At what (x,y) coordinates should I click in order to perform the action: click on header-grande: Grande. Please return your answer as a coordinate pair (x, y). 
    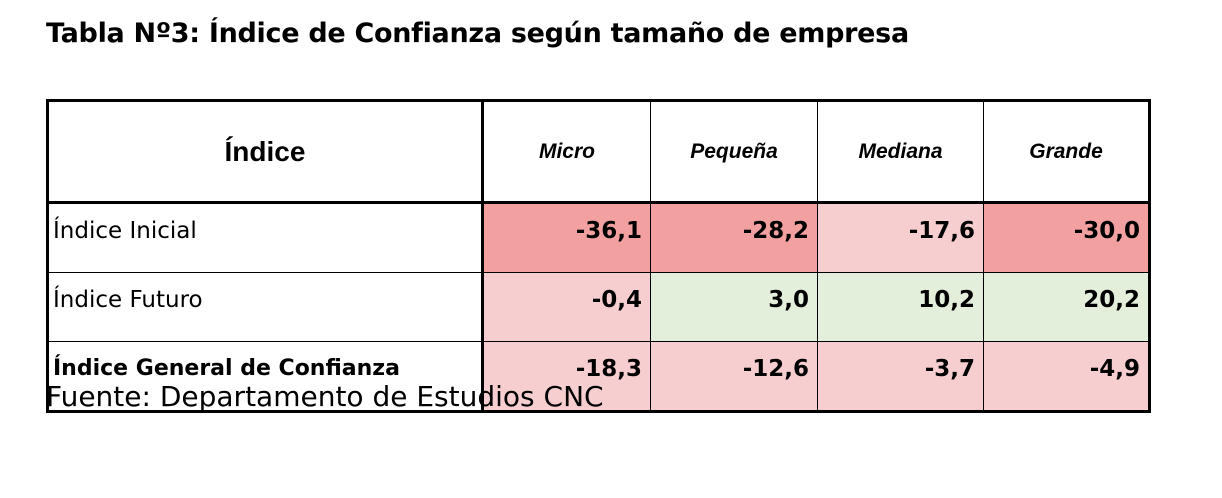
    Looking at the image, I should click on (1066, 151).